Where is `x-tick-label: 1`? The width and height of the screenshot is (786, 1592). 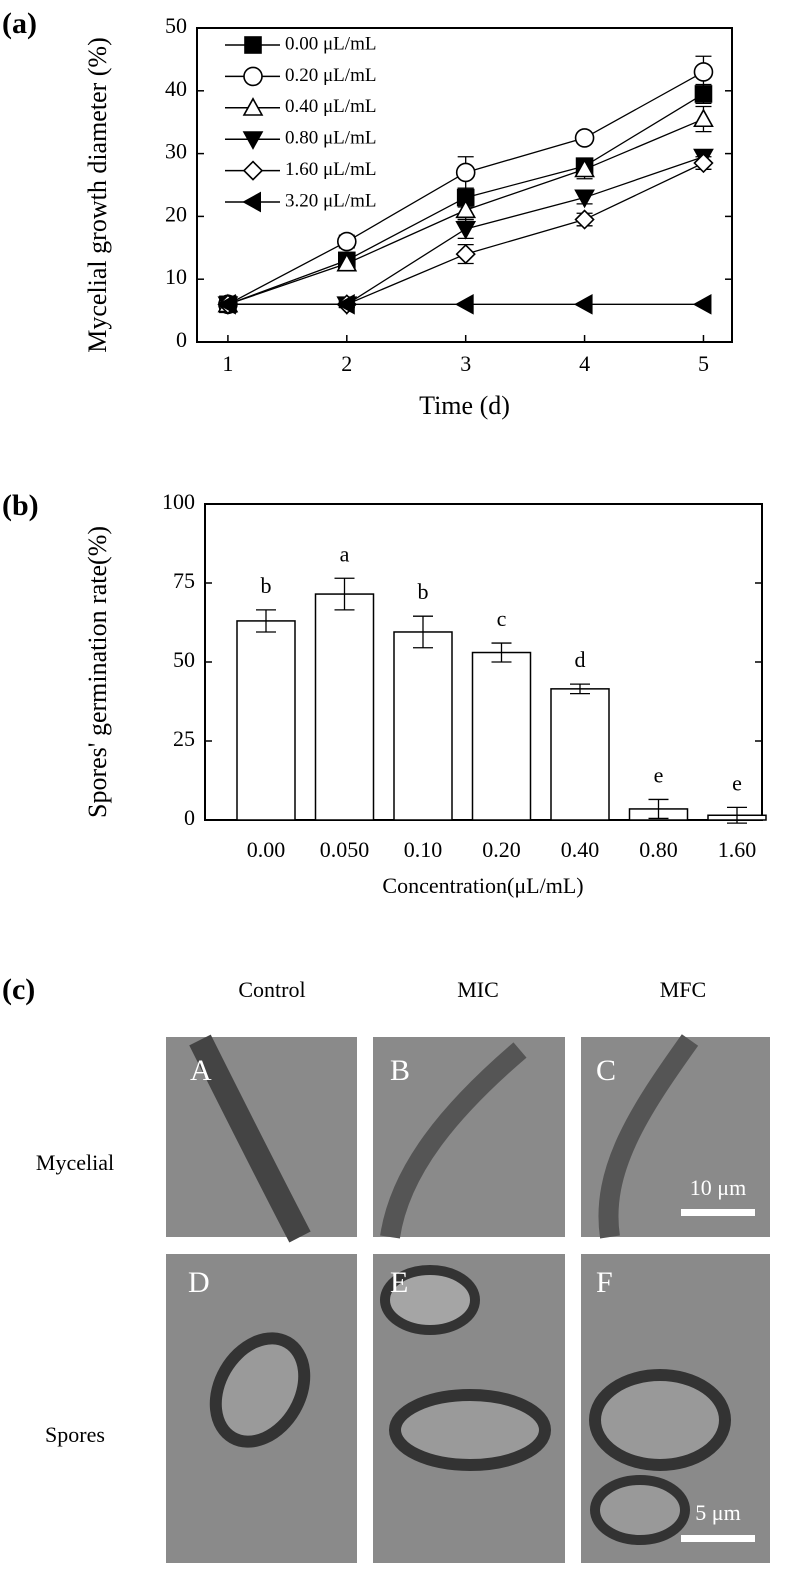
x-tick-label: 1 is located at coordinates (227, 363).